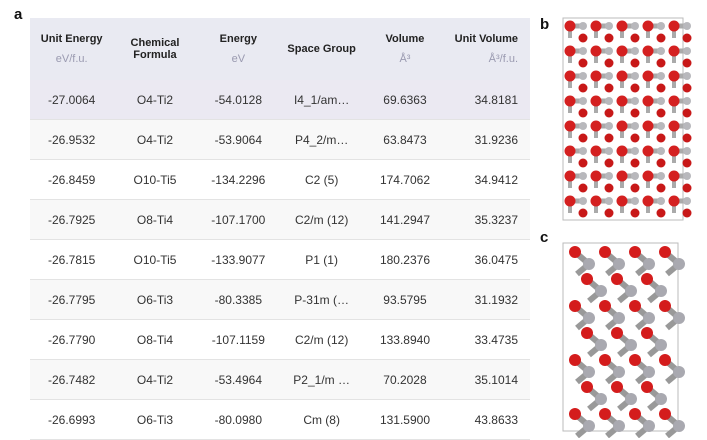  I want to click on table-cell: 69.6363, so click(405, 100).